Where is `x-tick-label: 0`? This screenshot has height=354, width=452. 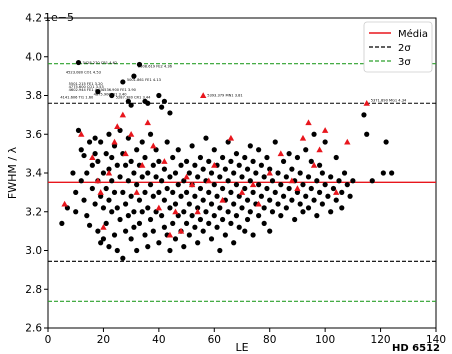 x-tick-label: 0 is located at coordinates (48, 340).